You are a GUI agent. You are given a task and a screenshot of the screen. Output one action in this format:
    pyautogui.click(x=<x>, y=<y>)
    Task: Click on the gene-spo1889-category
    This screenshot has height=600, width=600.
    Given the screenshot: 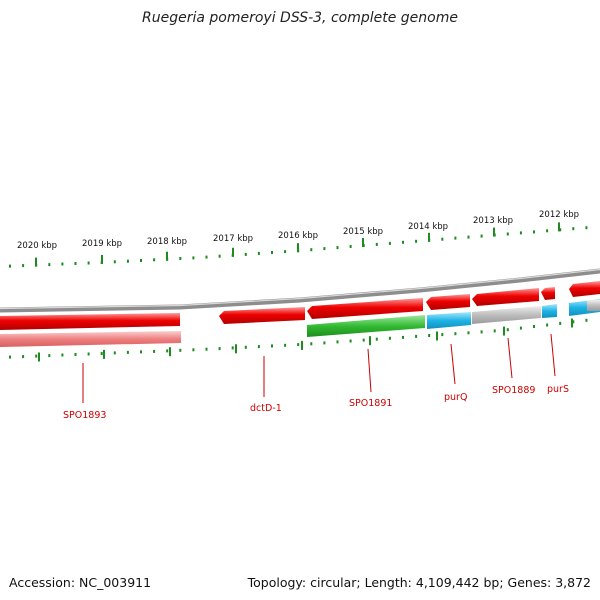 What is the action you would take?
    pyautogui.click(x=506, y=315)
    